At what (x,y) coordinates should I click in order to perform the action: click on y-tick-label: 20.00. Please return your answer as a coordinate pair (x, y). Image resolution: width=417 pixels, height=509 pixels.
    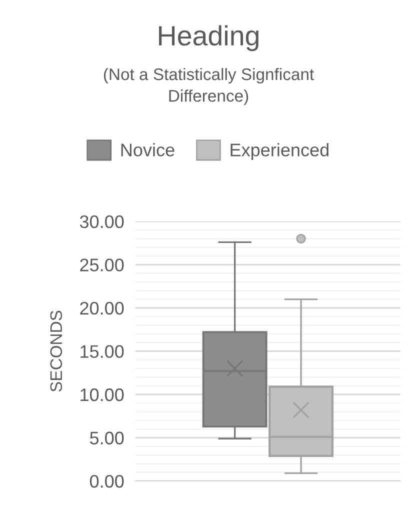
    Looking at the image, I should click on (102, 308).